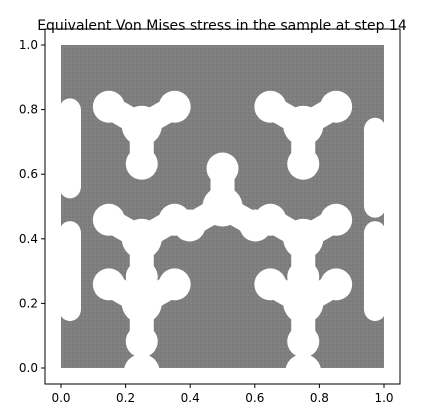  What do you see at coordinates (141, 248) in the screenshot?
I see `hole-middle-left` at bounding box center [141, 248].